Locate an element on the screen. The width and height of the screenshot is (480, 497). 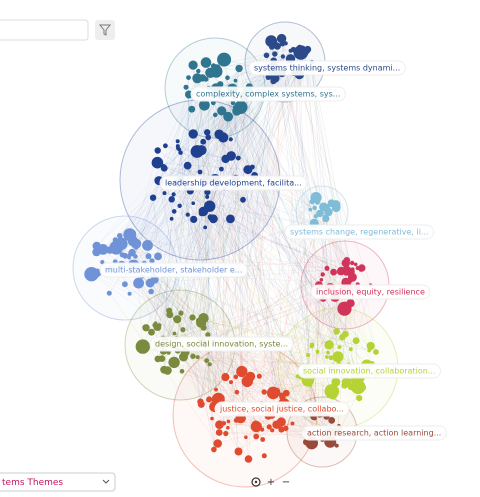
recenter-button is located at coordinates (256, 482).